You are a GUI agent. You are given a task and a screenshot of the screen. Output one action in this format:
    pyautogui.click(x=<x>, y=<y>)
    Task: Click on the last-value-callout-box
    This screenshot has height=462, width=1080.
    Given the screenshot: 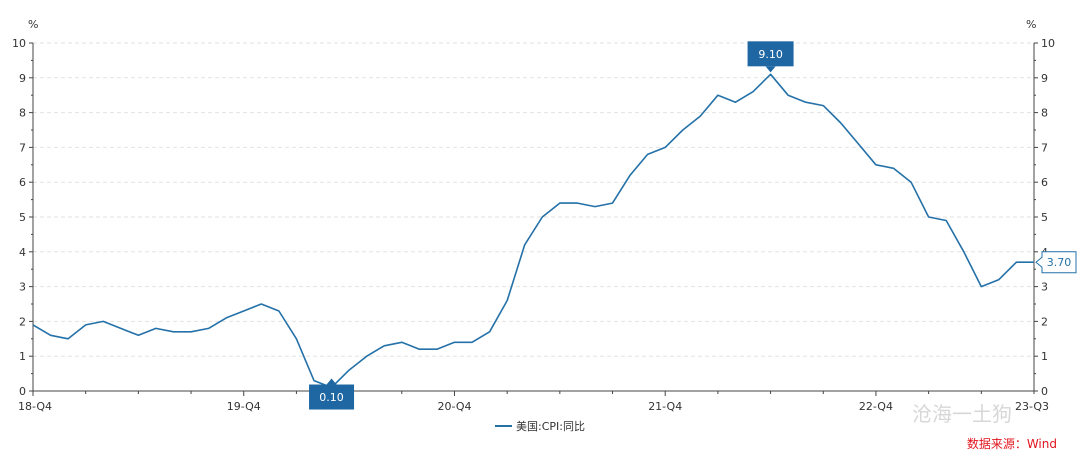 What is the action you would take?
    pyautogui.click(x=1056, y=262)
    